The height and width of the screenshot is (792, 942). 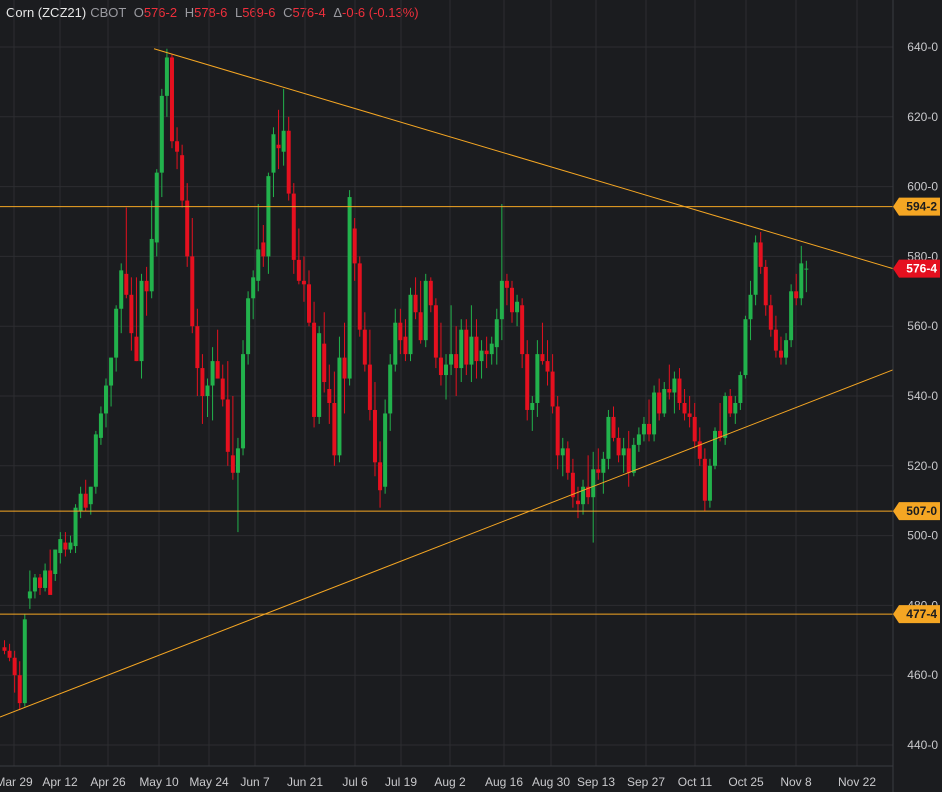 What do you see at coordinates (159, 782) in the screenshot?
I see `x-tick-label: May 10` at bounding box center [159, 782].